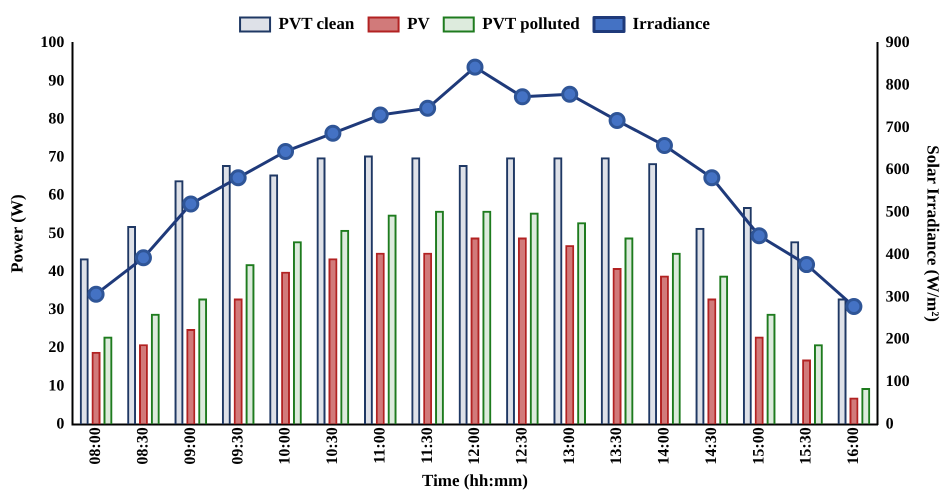 The image size is (950, 498). Describe the element at coordinates (190, 446) in the screenshot. I see `x-tick-label: 09:00` at that location.